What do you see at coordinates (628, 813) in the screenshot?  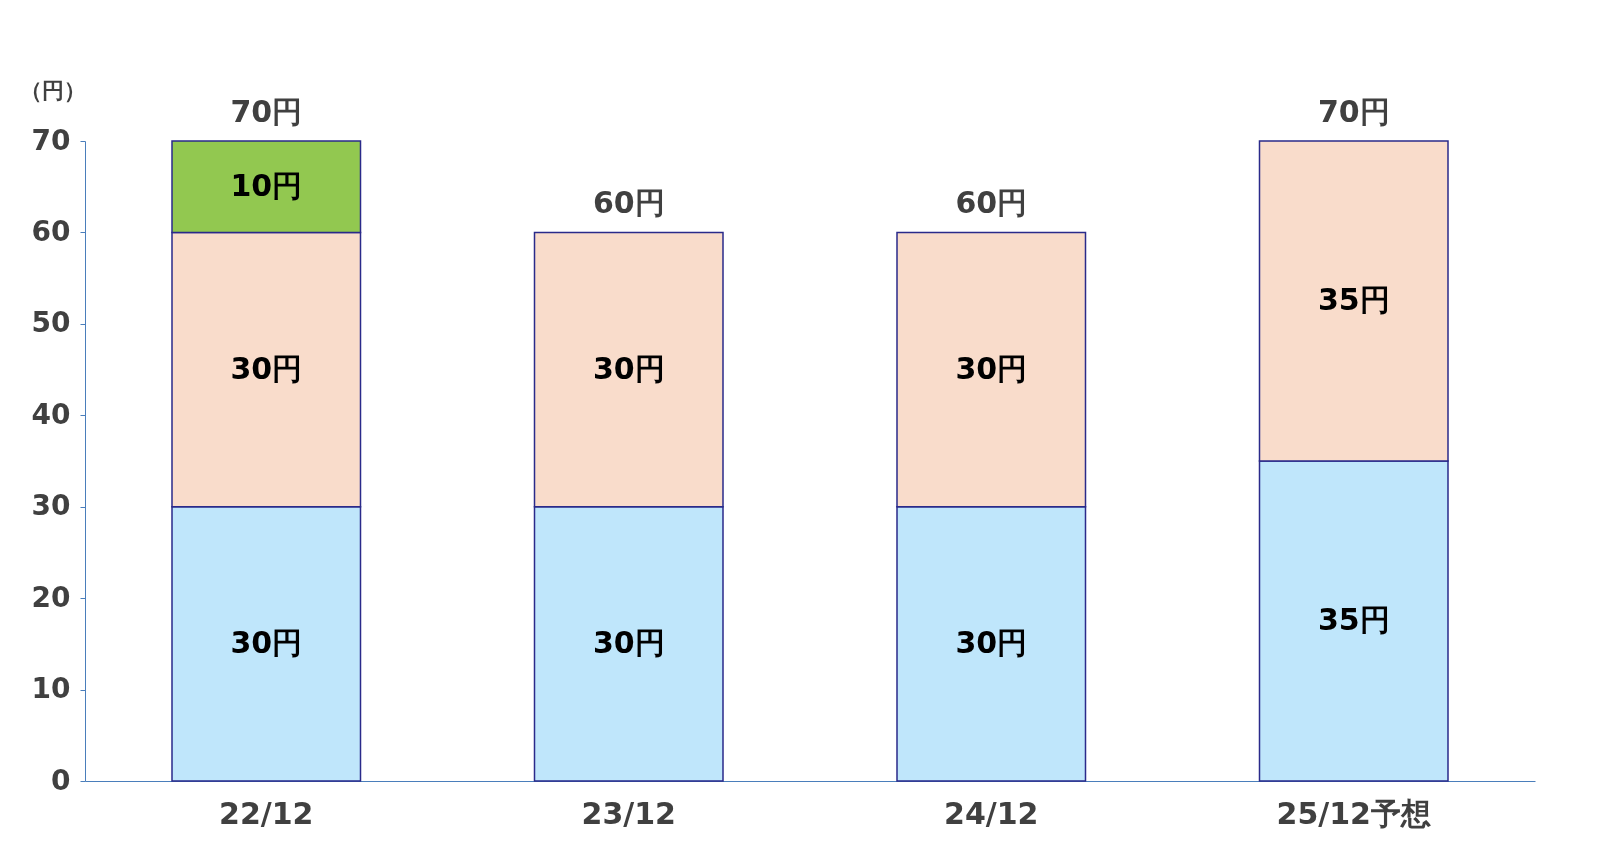 I see `x-tick-label: 23/12` at bounding box center [628, 813].